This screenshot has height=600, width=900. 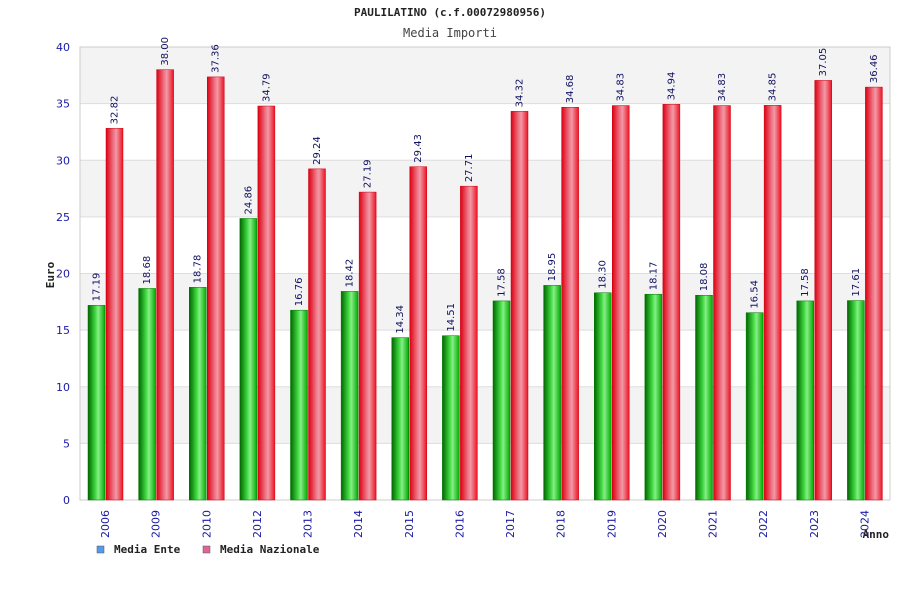 I want to click on x-tick-label: 2020, so click(x=662, y=524).